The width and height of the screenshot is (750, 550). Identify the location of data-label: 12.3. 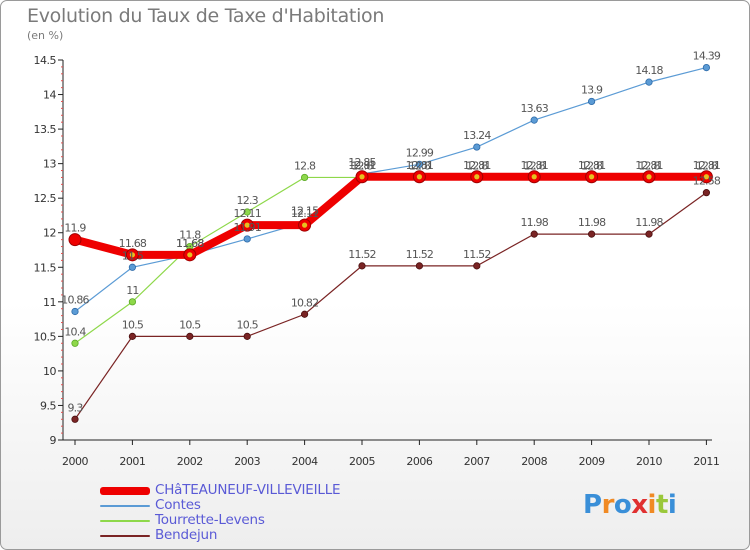
(248, 200).